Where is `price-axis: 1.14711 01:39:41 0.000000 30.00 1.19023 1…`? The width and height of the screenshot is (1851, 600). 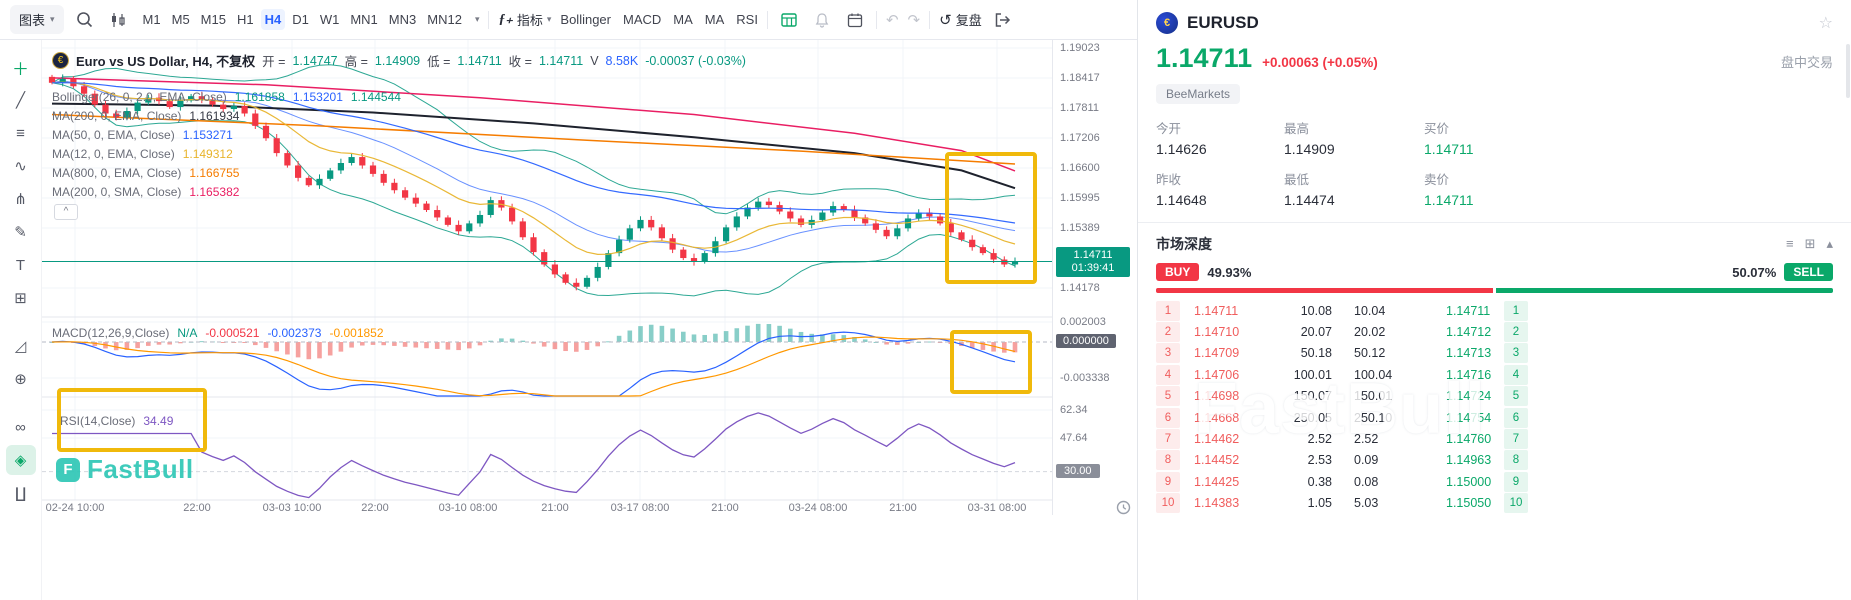
price-axis: 1.14711 01:39:41 0.000000 30.00 1.19023 1… is located at coordinates (1094, 277).